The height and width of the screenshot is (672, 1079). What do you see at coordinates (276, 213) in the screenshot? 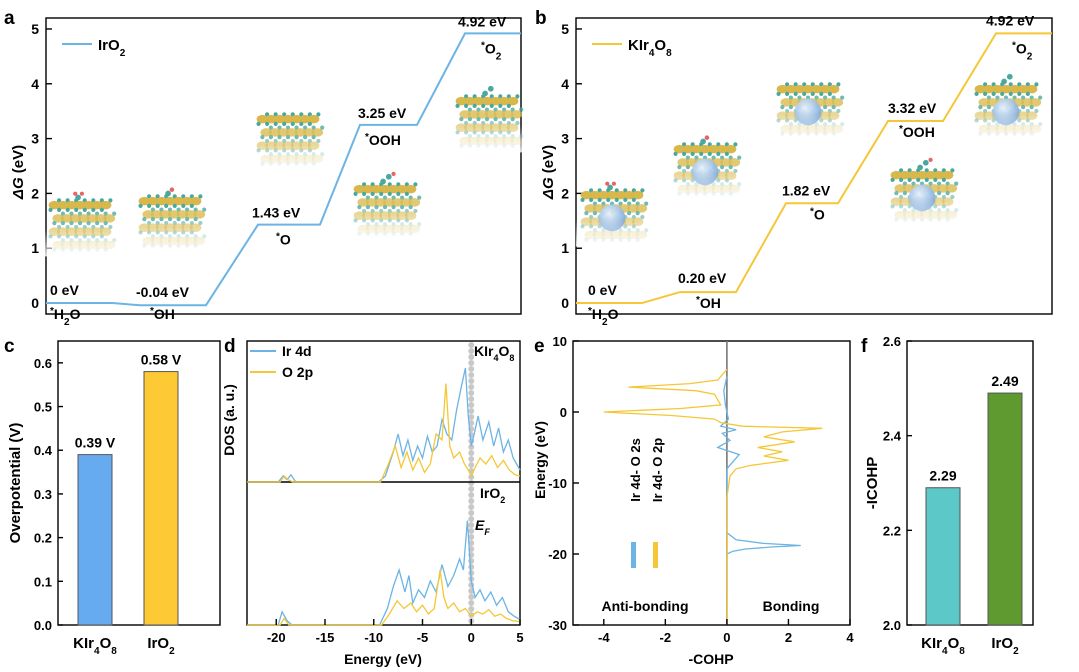
I see `step-value-label: 1.43 eV` at bounding box center [276, 213].